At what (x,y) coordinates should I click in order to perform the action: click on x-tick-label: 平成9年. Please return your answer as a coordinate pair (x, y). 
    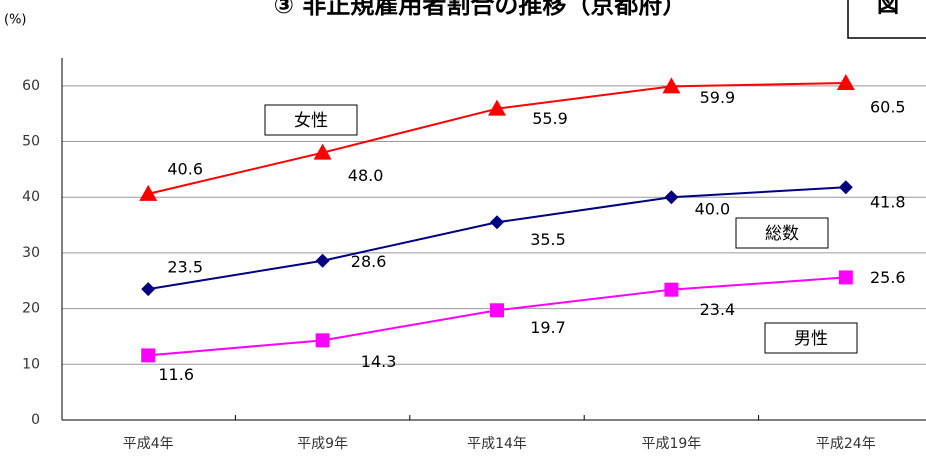
    Looking at the image, I should click on (322, 444).